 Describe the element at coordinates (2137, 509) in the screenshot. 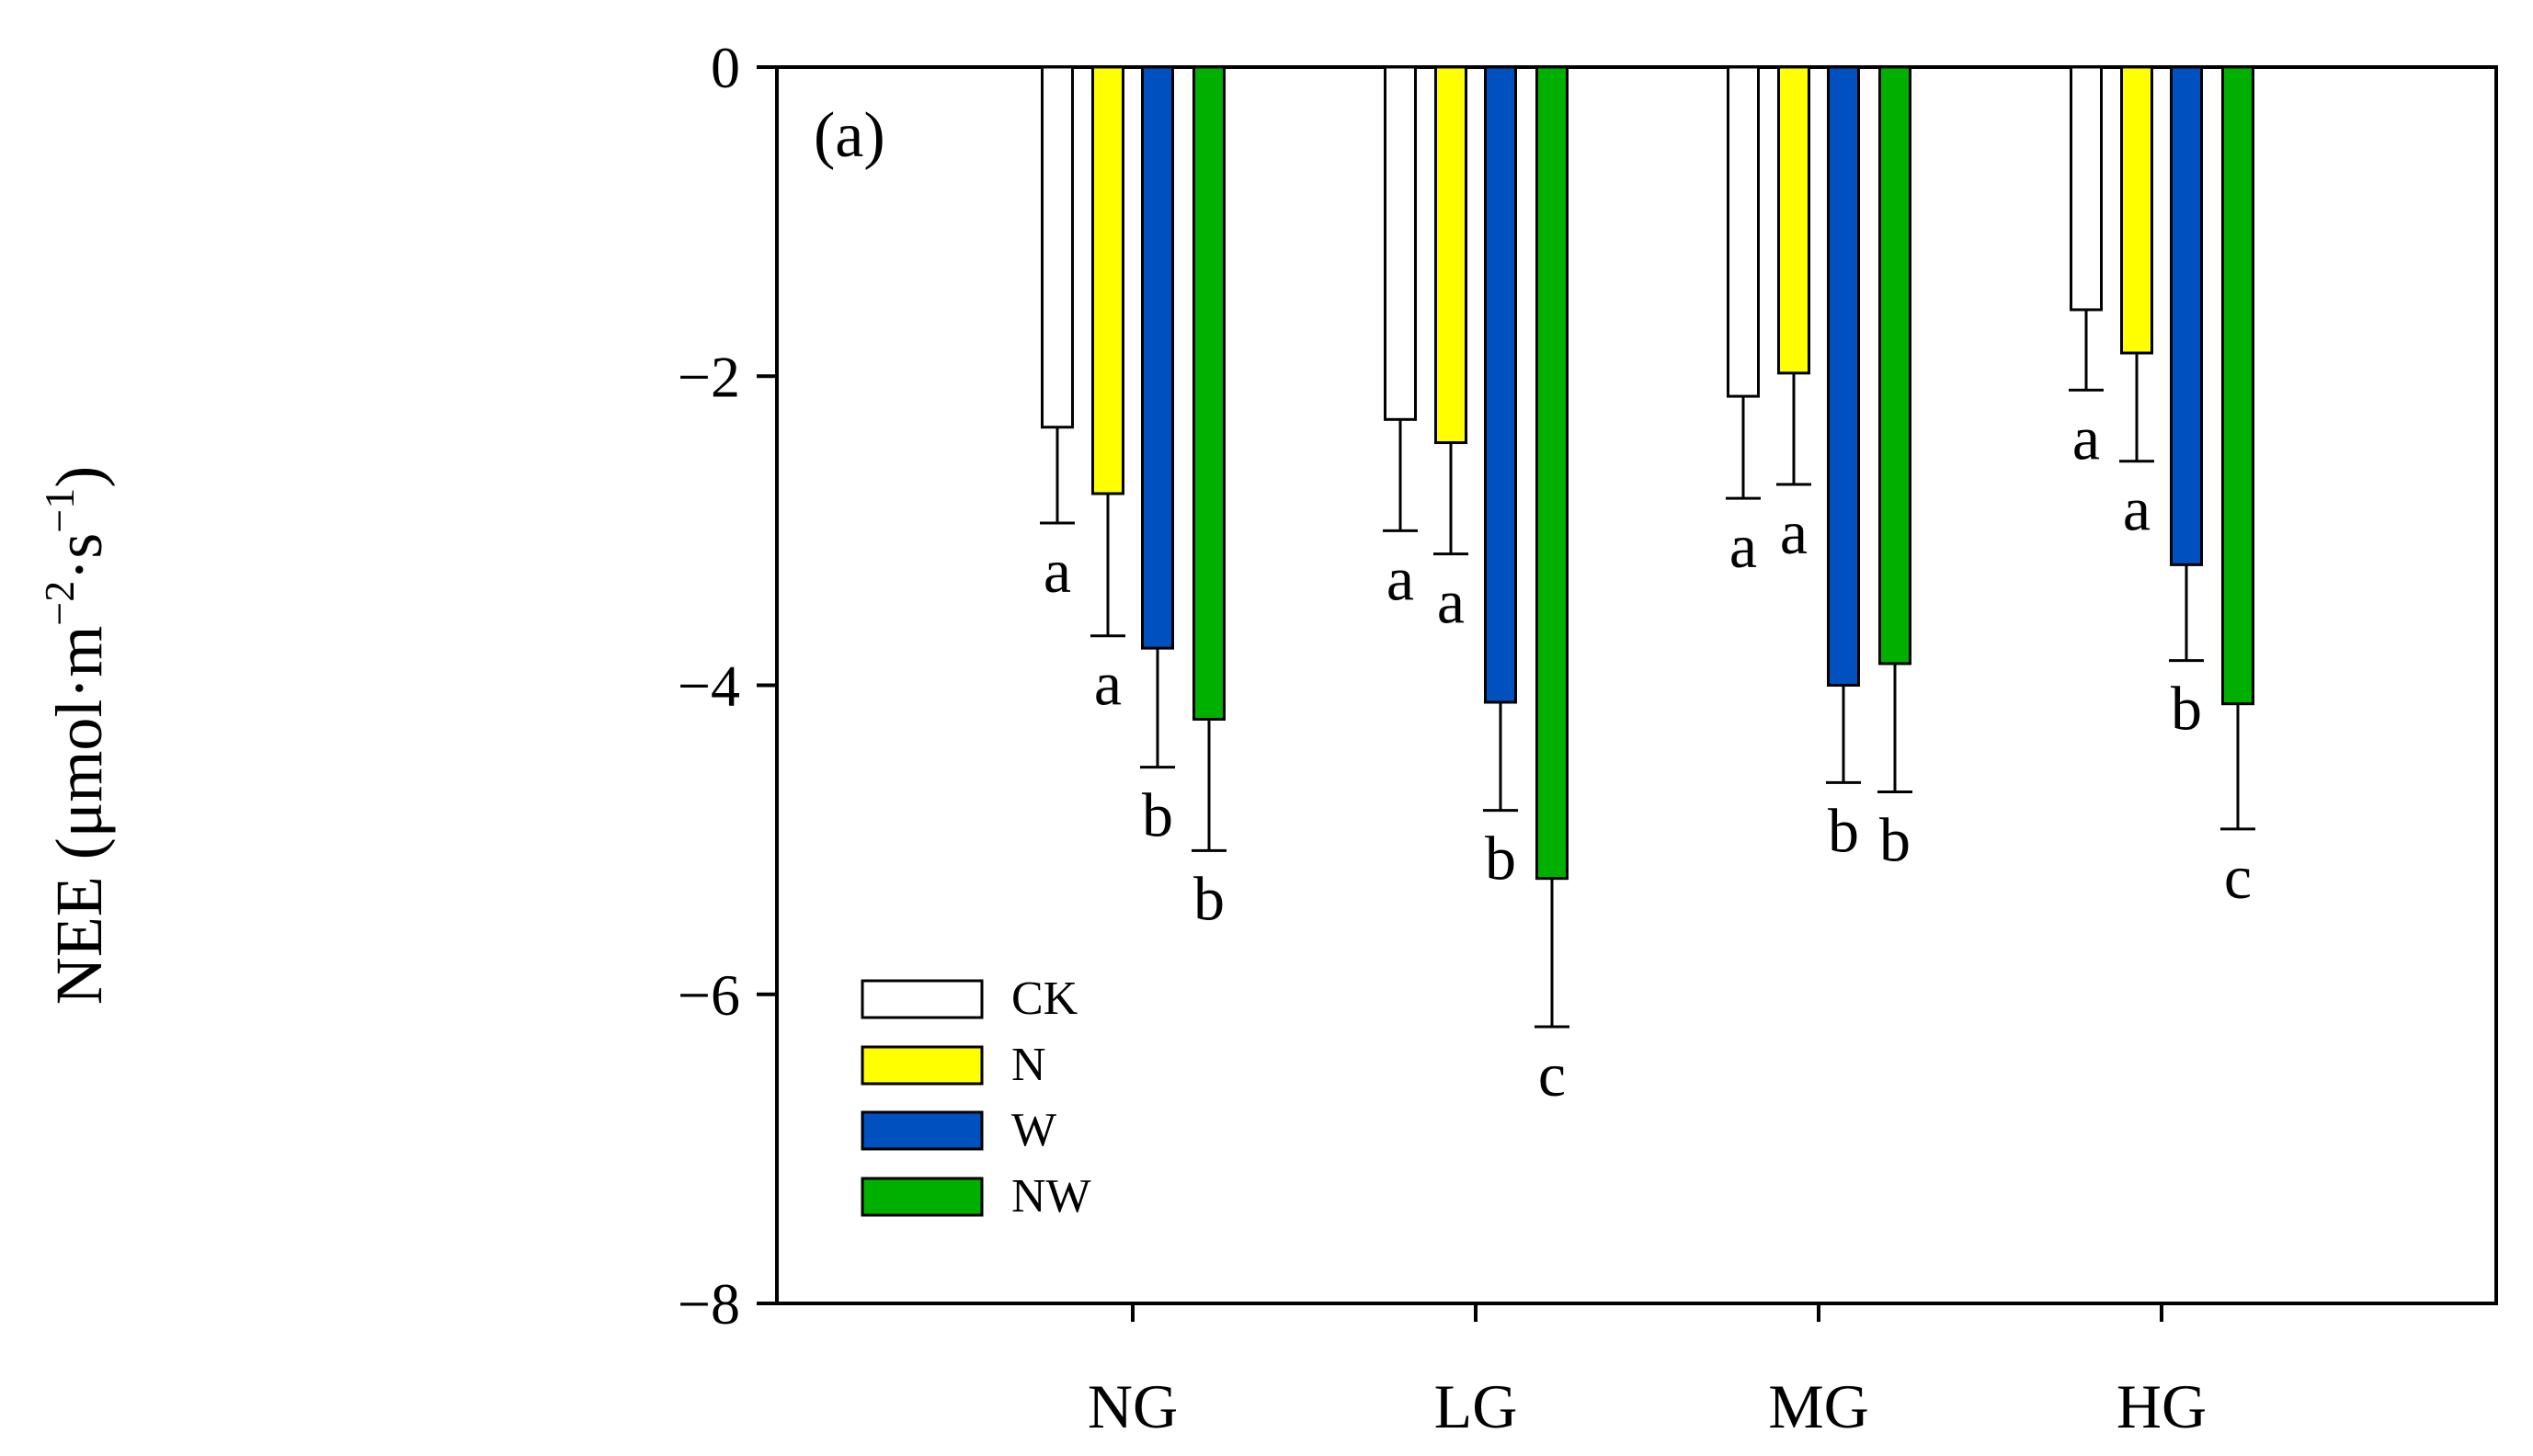

I see `sig-letter-n-hg: a` at that location.